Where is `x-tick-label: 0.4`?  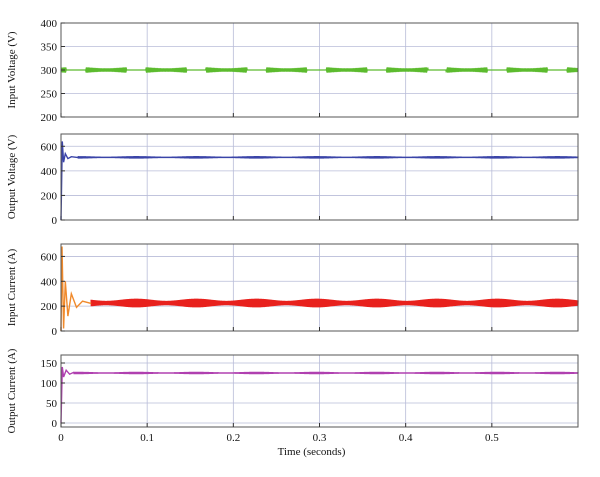 x-tick-label: 0.4 is located at coordinates (406, 438).